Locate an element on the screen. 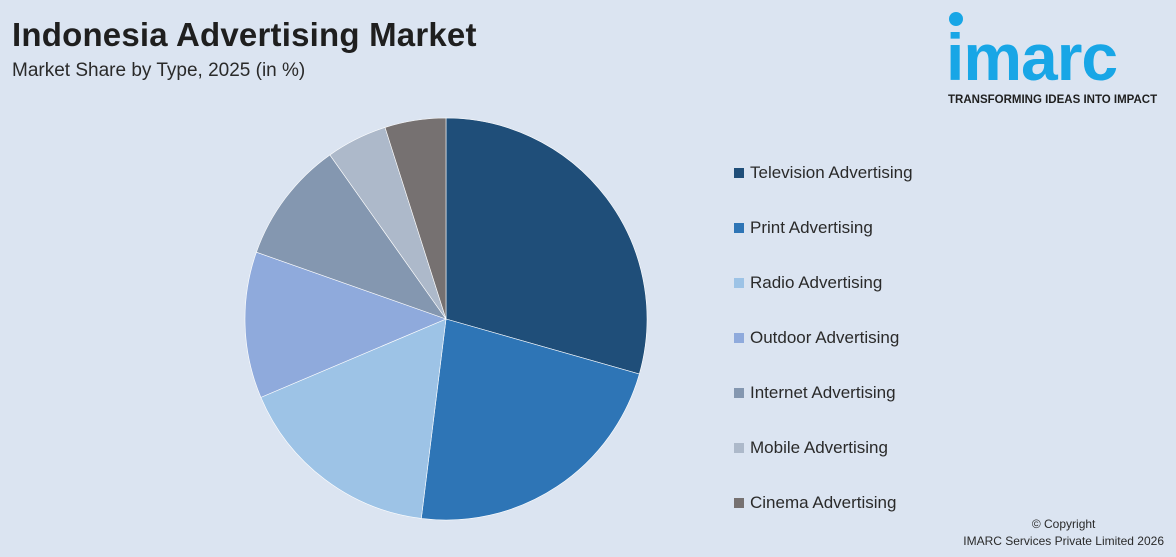 The image size is (1176, 557). legend-label: Print Advertising is located at coordinates (811, 227).